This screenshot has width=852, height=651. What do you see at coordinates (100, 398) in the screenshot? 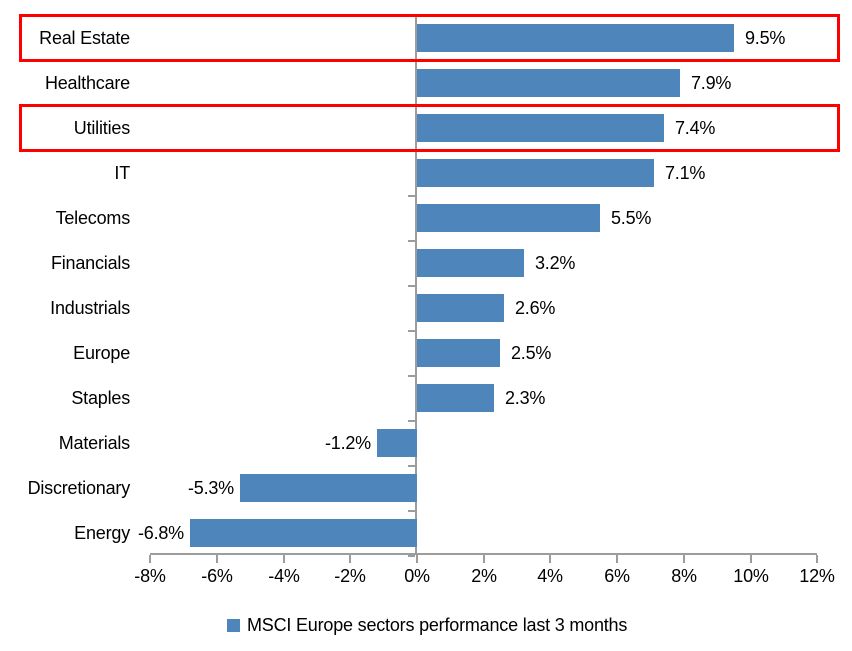
I see `category-label: Staples` at bounding box center [100, 398].